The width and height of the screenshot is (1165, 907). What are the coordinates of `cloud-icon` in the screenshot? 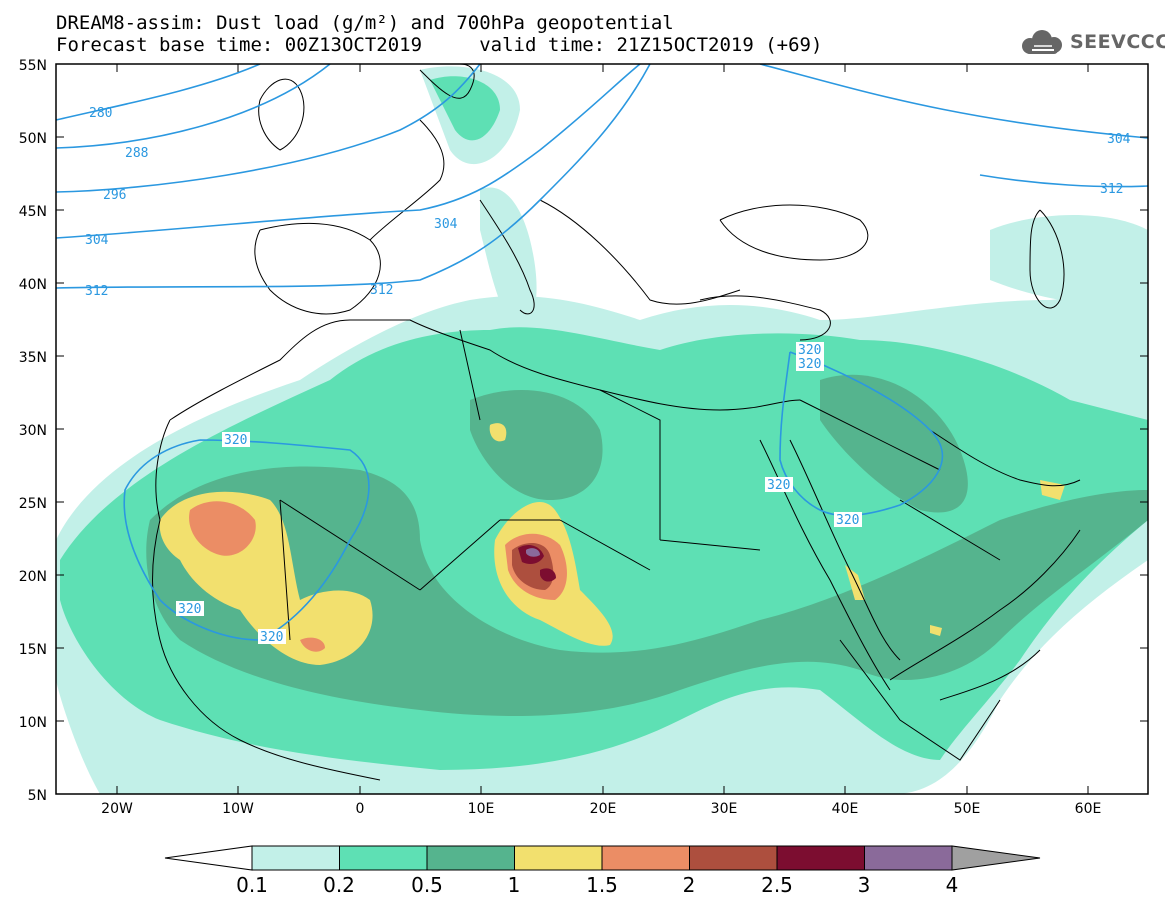 It's located at (1042, 42).